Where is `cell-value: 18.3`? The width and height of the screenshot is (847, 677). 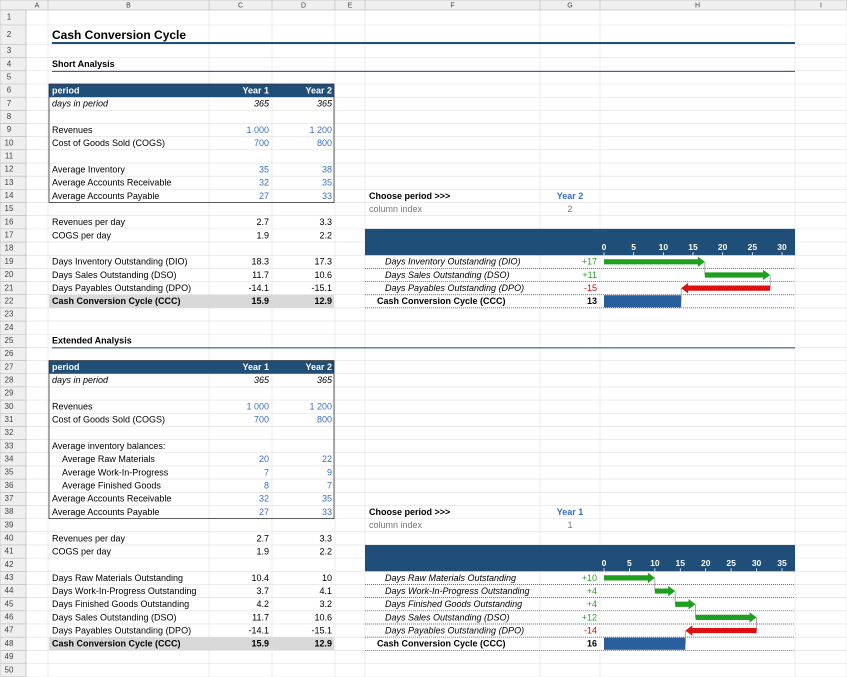
cell-value: 18.3 is located at coordinates (260, 262).